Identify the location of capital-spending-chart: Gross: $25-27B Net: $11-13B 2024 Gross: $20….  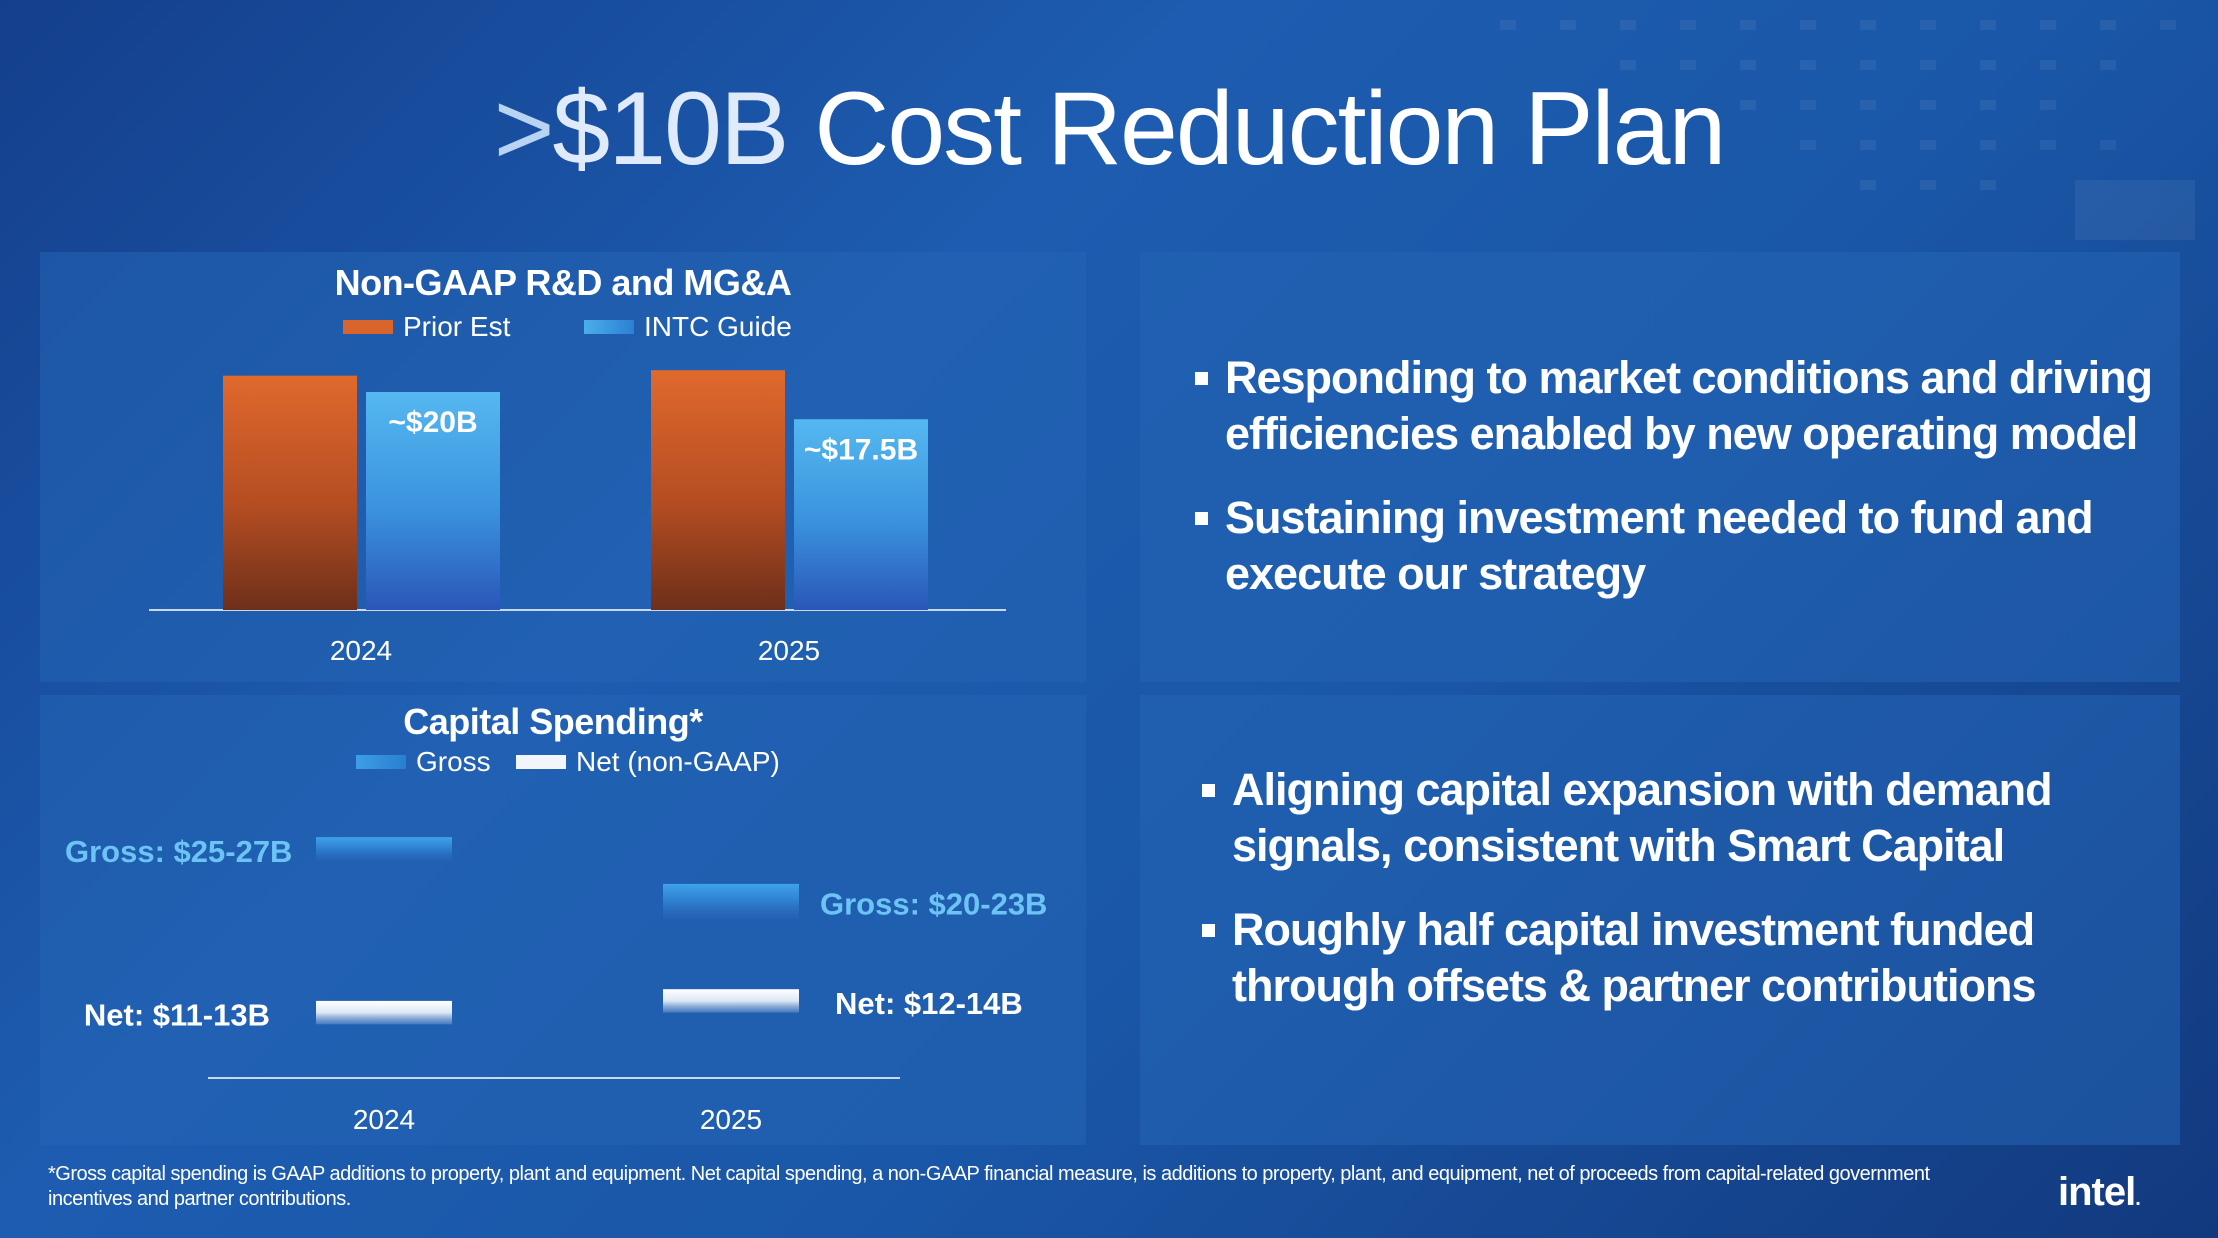
(556, 984).